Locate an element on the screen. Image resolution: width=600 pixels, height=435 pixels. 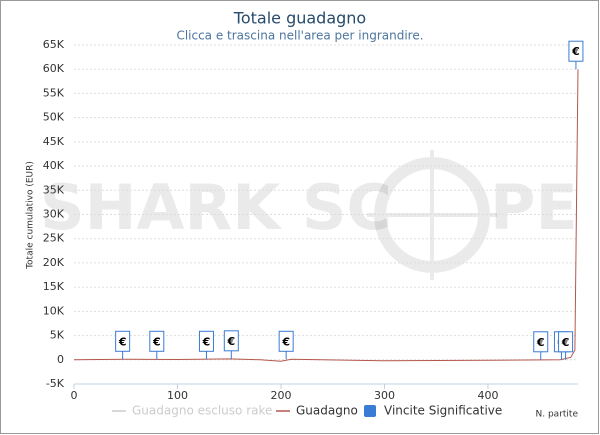
watermark-text: SHARK SC is located at coordinates (216, 207).